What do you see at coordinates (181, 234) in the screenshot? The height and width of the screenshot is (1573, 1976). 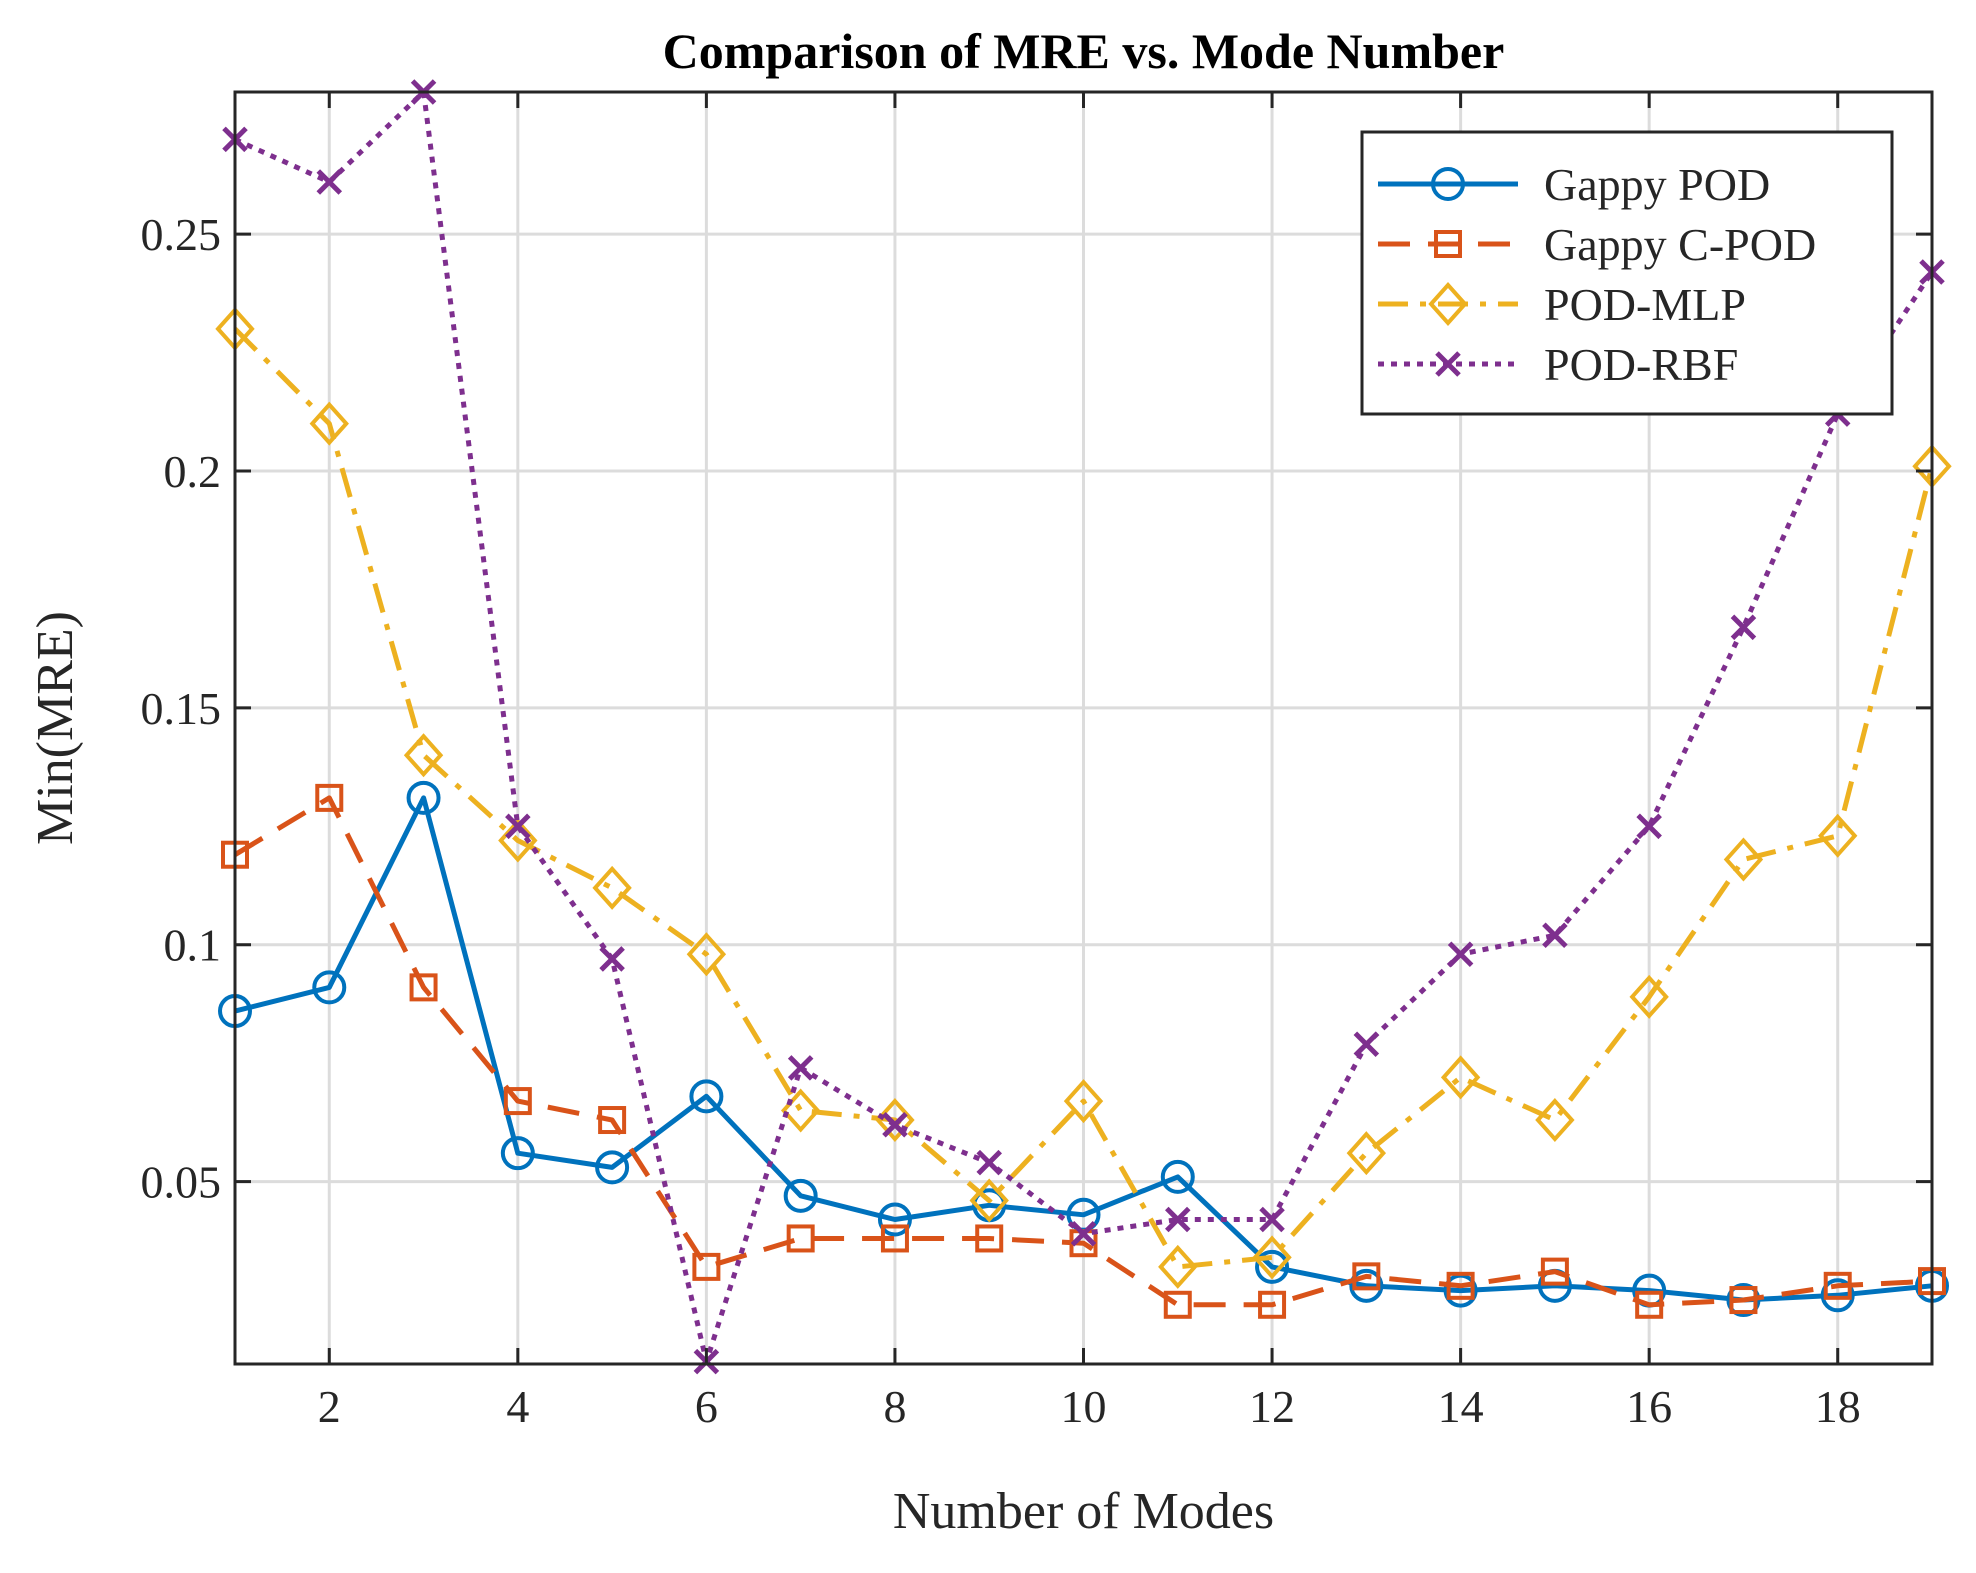 I see `y-tick-label: 0.25` at bounding box center [181, 234].